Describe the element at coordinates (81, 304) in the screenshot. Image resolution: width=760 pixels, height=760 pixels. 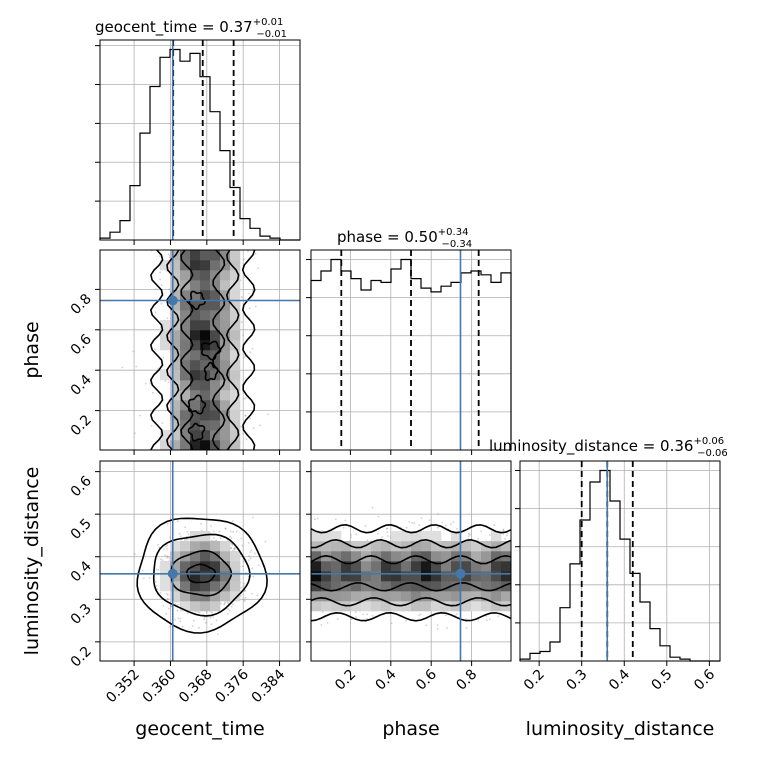
I see `tick-label-y: 0.8` at that location.